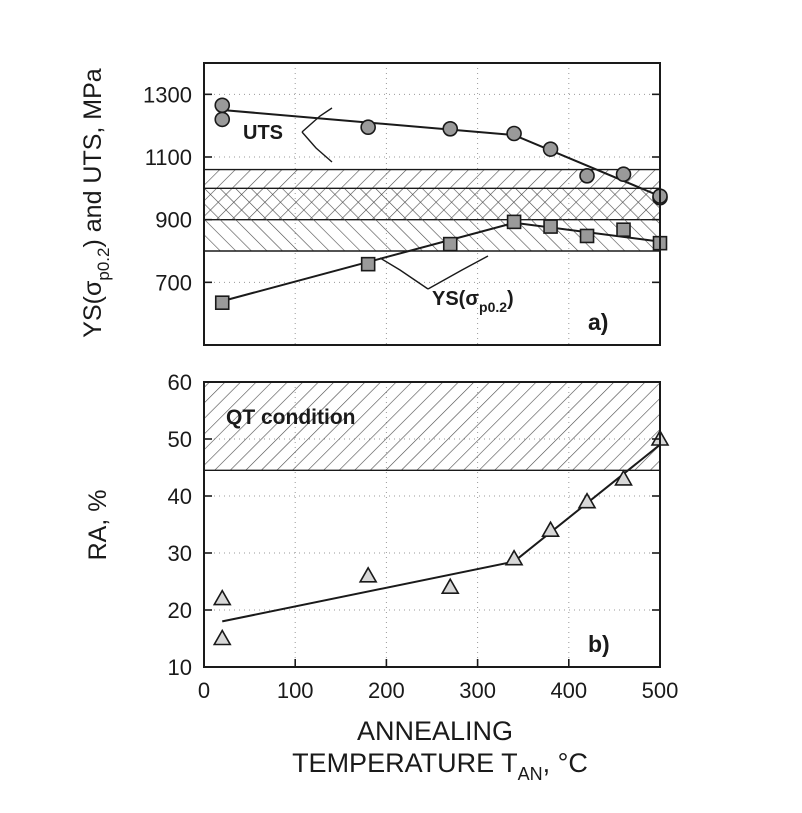  What do you see at coordinates (93, 157) in the screenshot?
I see `panel-a-ylabel-rest: ) and UTS, MPa` at bounding box center [93, 157].